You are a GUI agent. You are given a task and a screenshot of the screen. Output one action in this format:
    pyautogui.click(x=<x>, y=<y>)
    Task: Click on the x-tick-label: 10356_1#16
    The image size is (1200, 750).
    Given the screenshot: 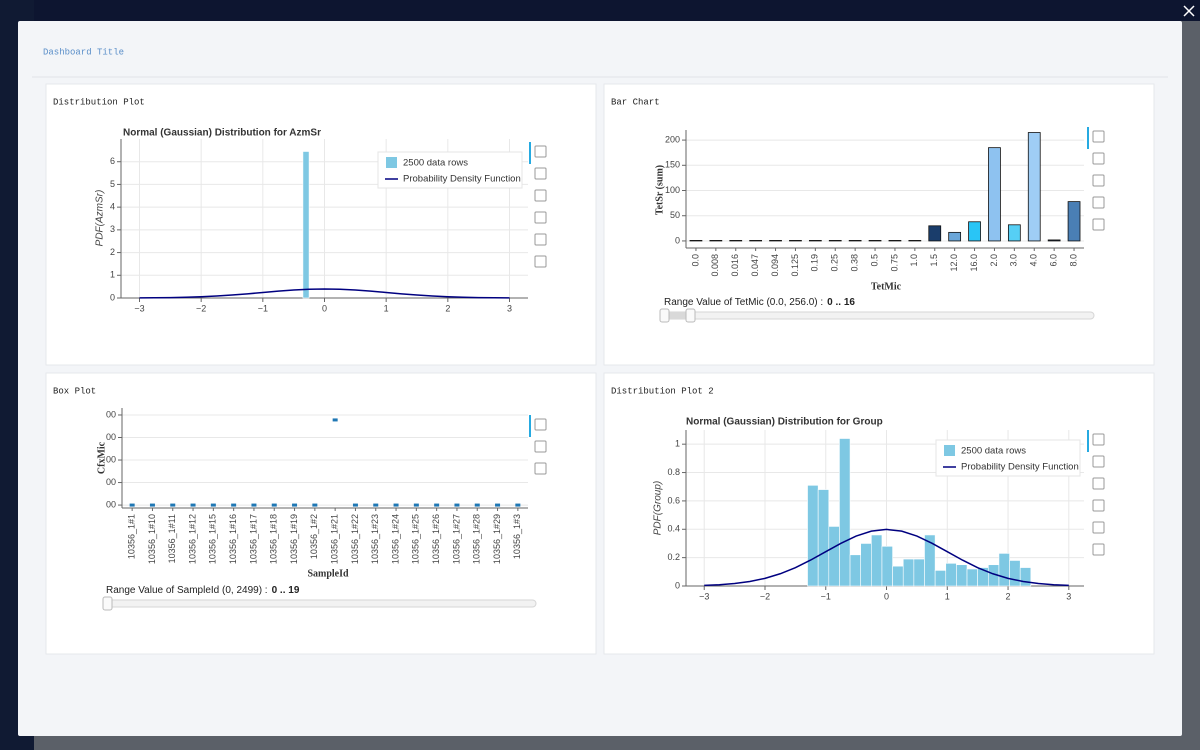 What is the action you would take?
    pyautogui.click(x=233, y=539)
    